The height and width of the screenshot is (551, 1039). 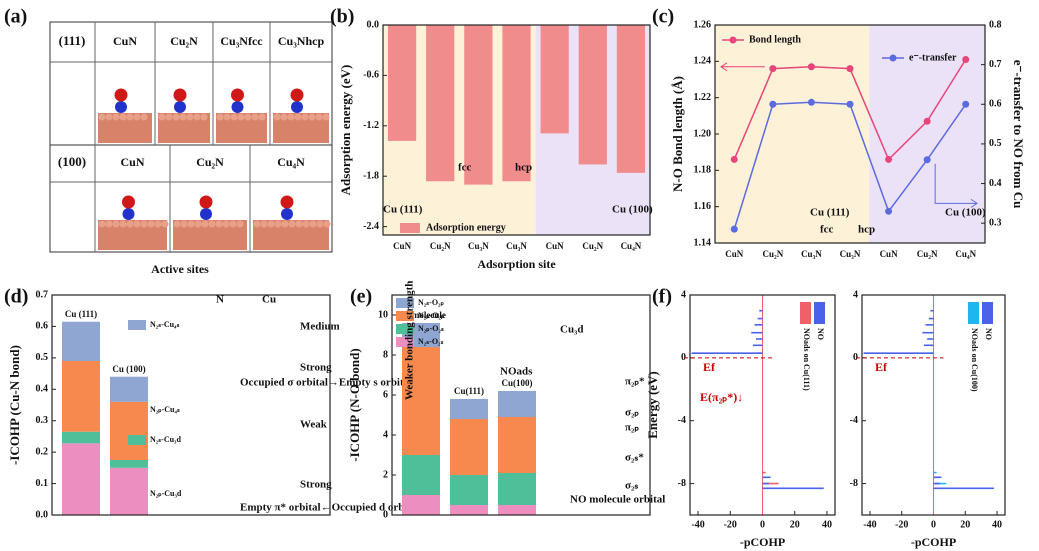 I want to click on y-tick-label: 1.18, so click(x=703, y=170).